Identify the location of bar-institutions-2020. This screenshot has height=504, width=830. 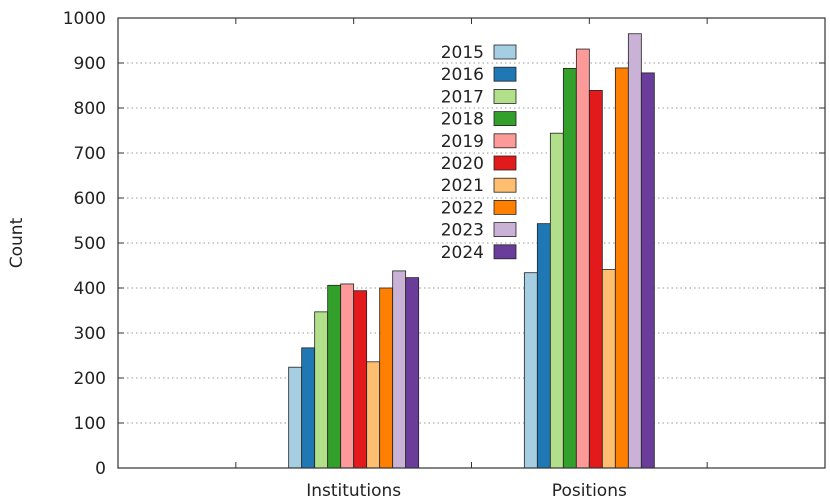
(360, 379).